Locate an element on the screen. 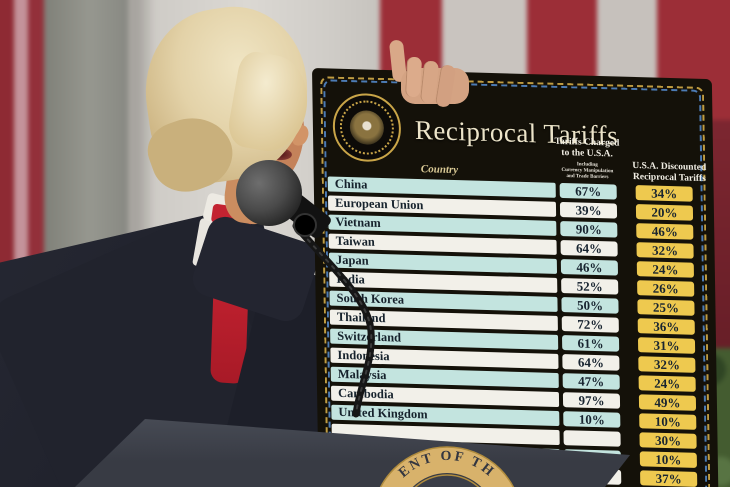 This screenshot has height=487, width=730. mic-mount is located at coordinates (305, 225).